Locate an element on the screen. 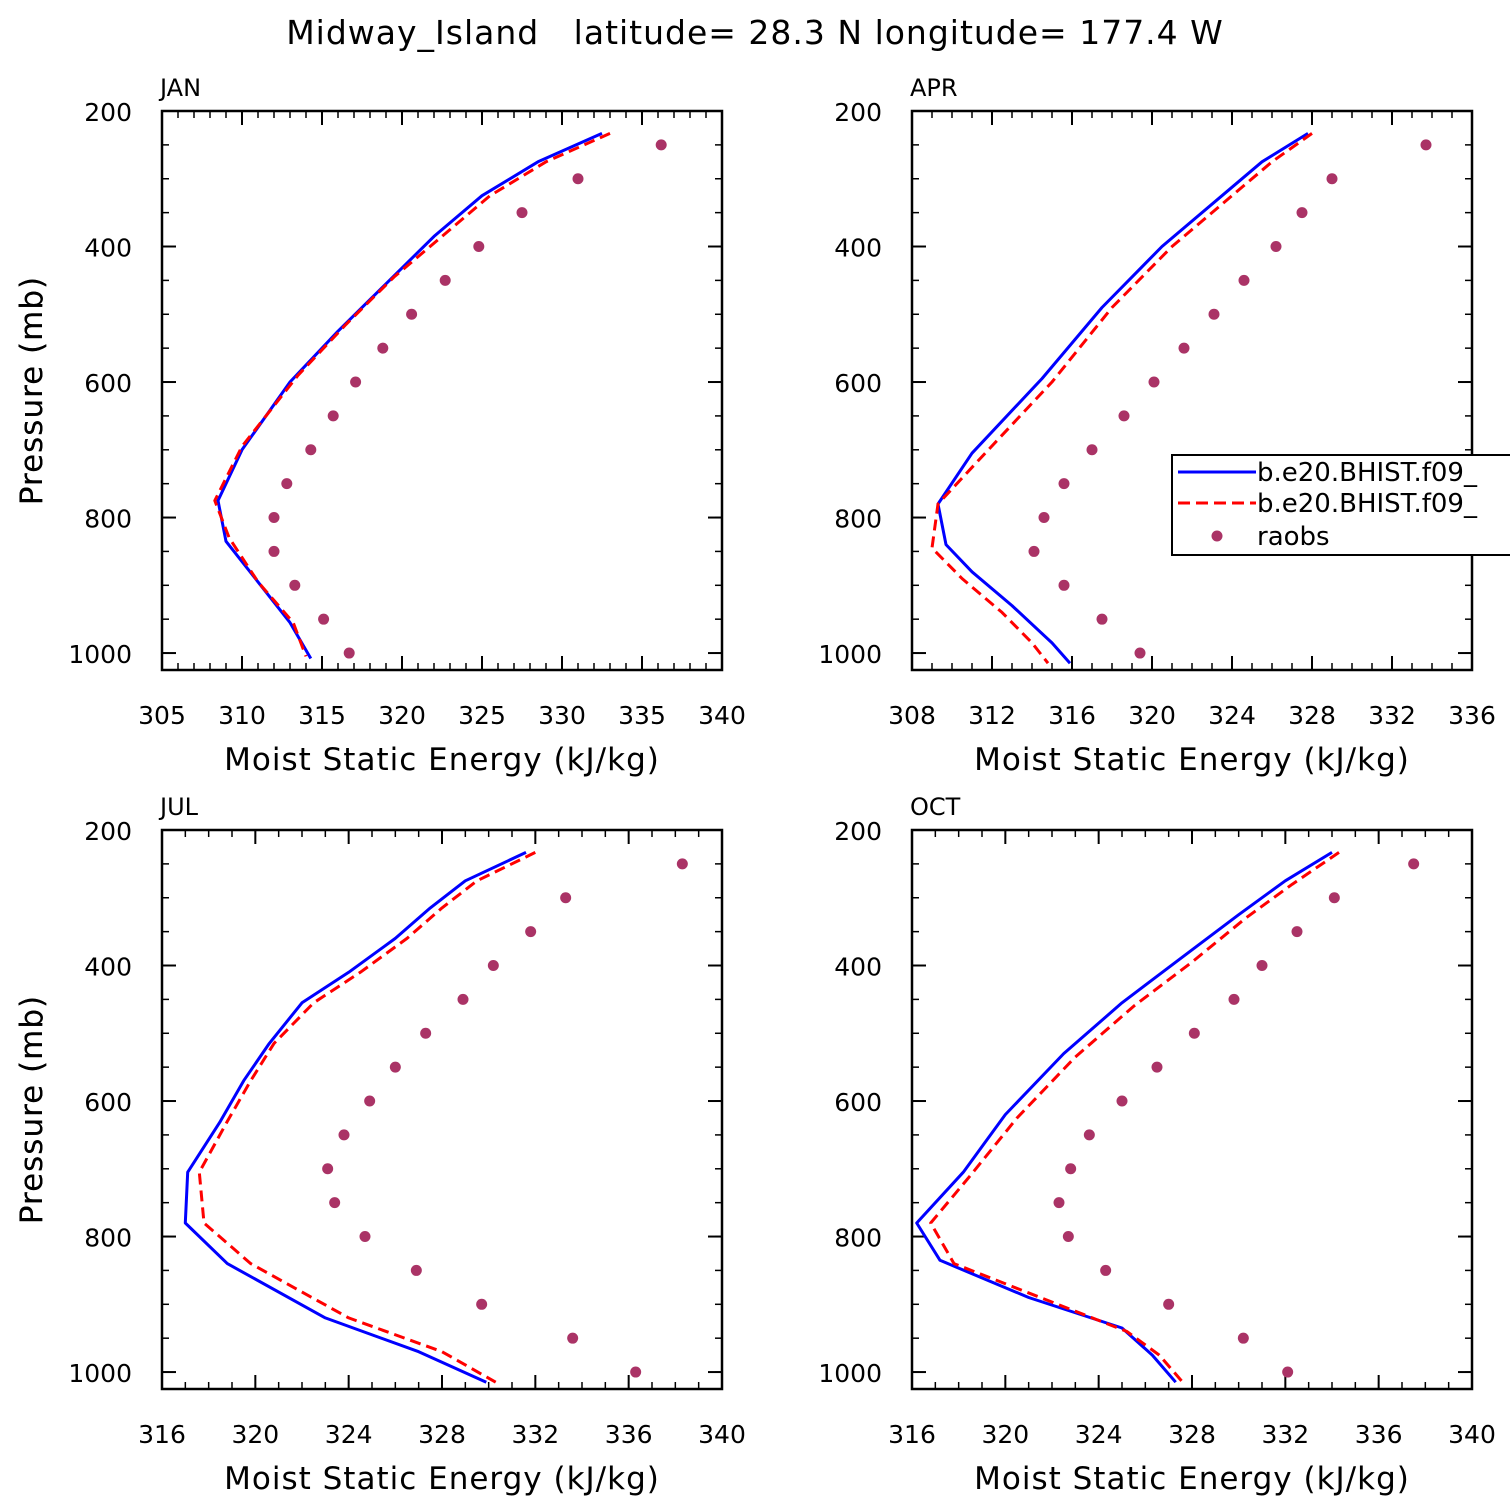  legend: b.e20.BHIST.f09_ b.e20.BHIST.f09_ raobs is located at coordinates (1340, 505).